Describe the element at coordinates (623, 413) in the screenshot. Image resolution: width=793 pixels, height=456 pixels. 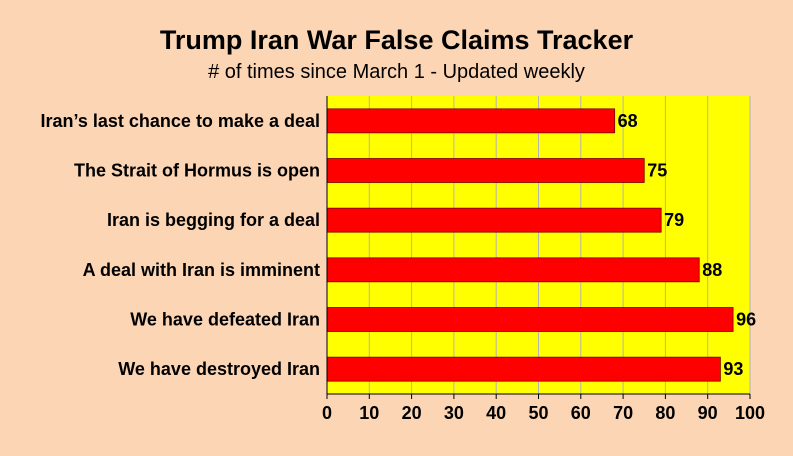
I see `x-tick-label-70: 70` at that location.